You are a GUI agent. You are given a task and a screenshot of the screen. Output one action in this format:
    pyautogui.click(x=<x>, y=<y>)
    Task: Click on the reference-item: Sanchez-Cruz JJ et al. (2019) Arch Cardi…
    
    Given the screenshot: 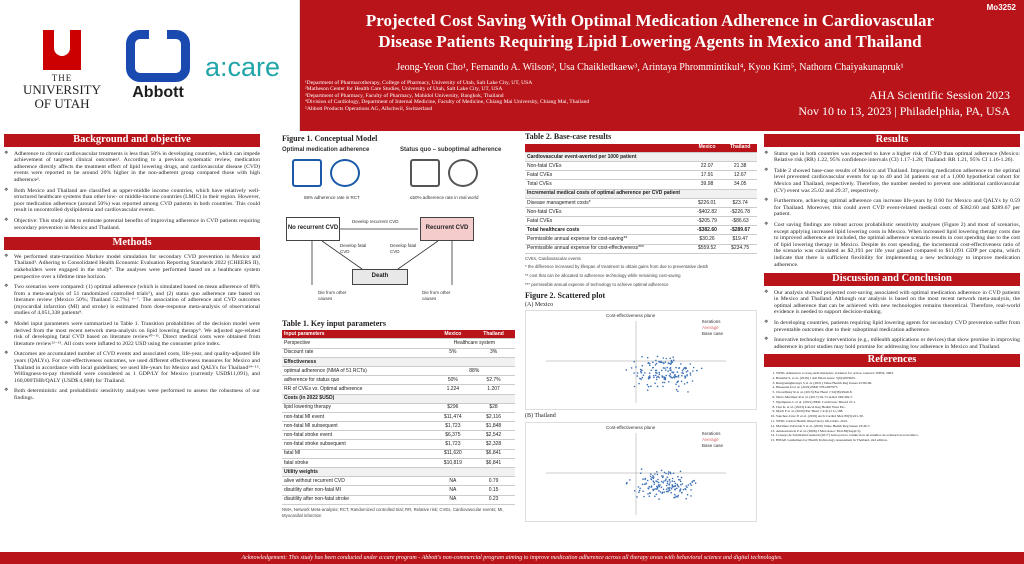 What is the action you would take?
    pyautogui.click(x=898, y=416)
    